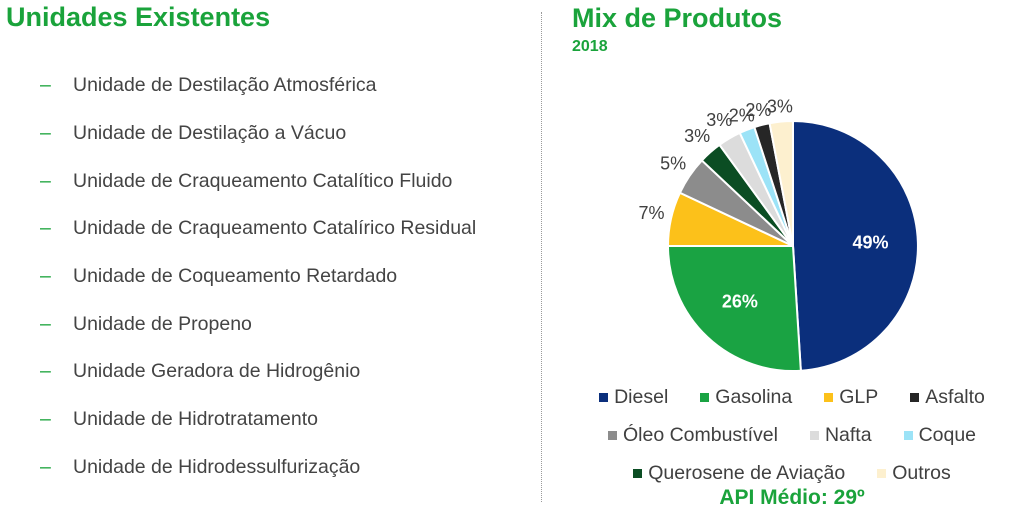 Image resolution: width=1024 pixels, height=524 pixels. What do you see at coordinates (258, 324) in the screenshot?
I see `unit-list-item: – Unidade de Propeno` at bounding box center [258, 324].